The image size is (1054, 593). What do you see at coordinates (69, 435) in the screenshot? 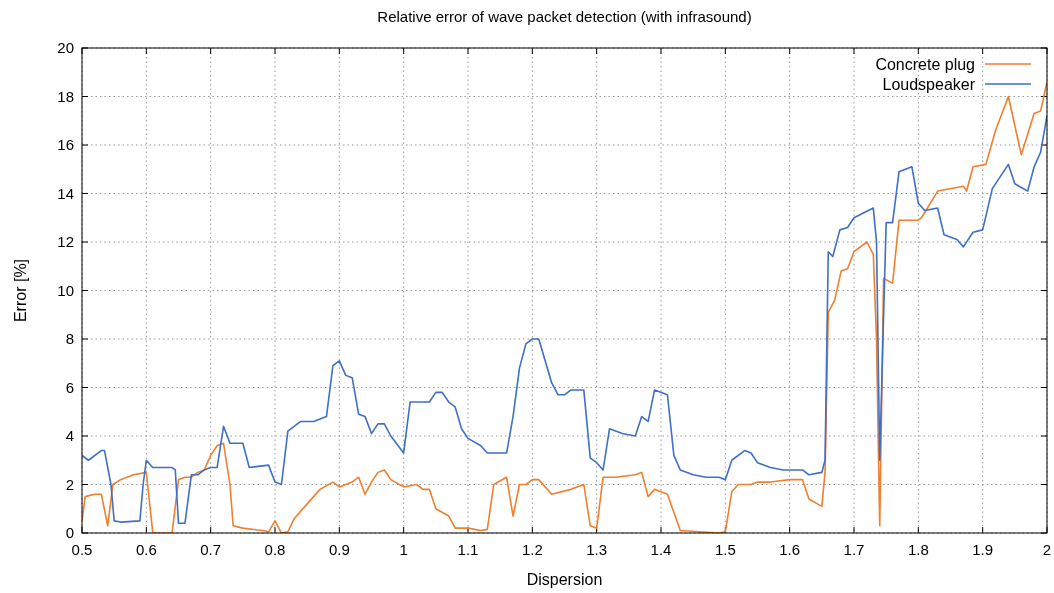
I see `y-tick-label: 4` at bounding box center [69, 435].